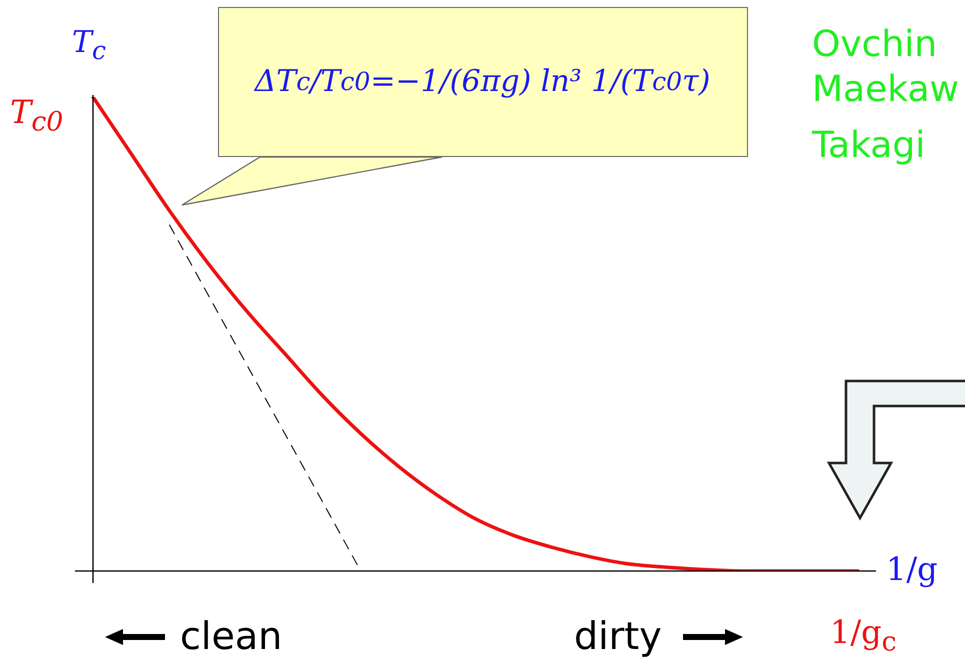  I want to click on text: clean, so click(231, 636).